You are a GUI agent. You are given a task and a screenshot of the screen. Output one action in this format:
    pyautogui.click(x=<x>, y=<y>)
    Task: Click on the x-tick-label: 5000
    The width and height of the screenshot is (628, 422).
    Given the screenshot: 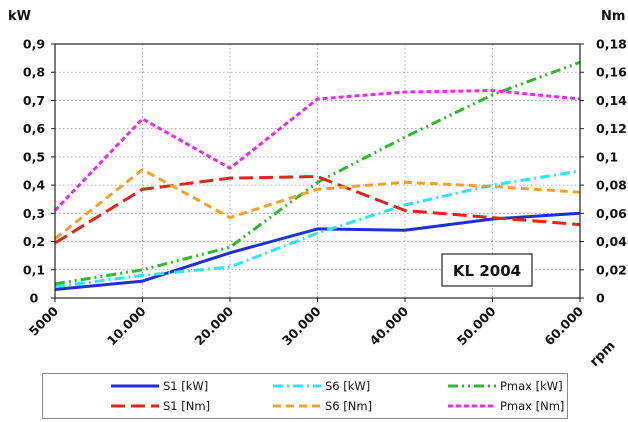 What is the action you would take?
    pyautogui.click(x=43, y=320)
    